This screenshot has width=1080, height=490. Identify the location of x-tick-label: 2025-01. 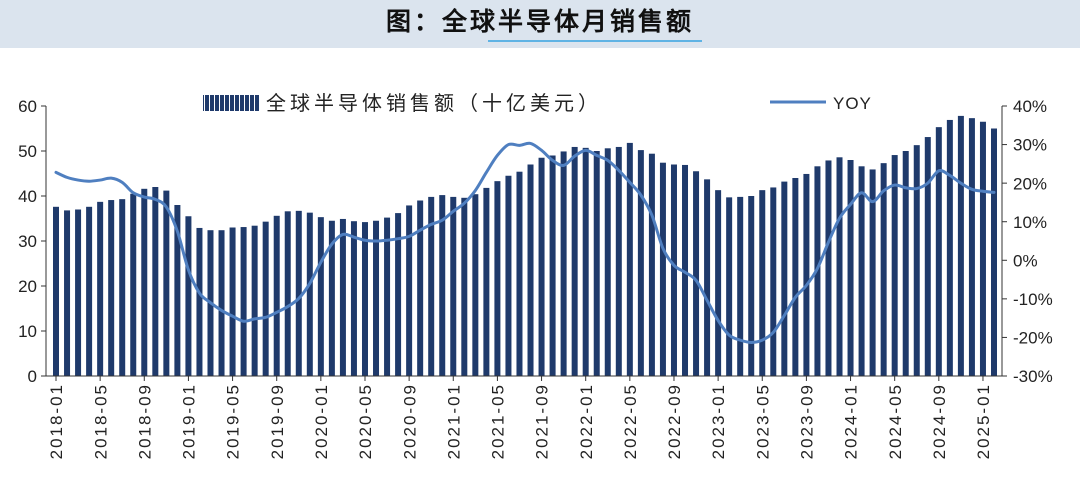
(983, 421).